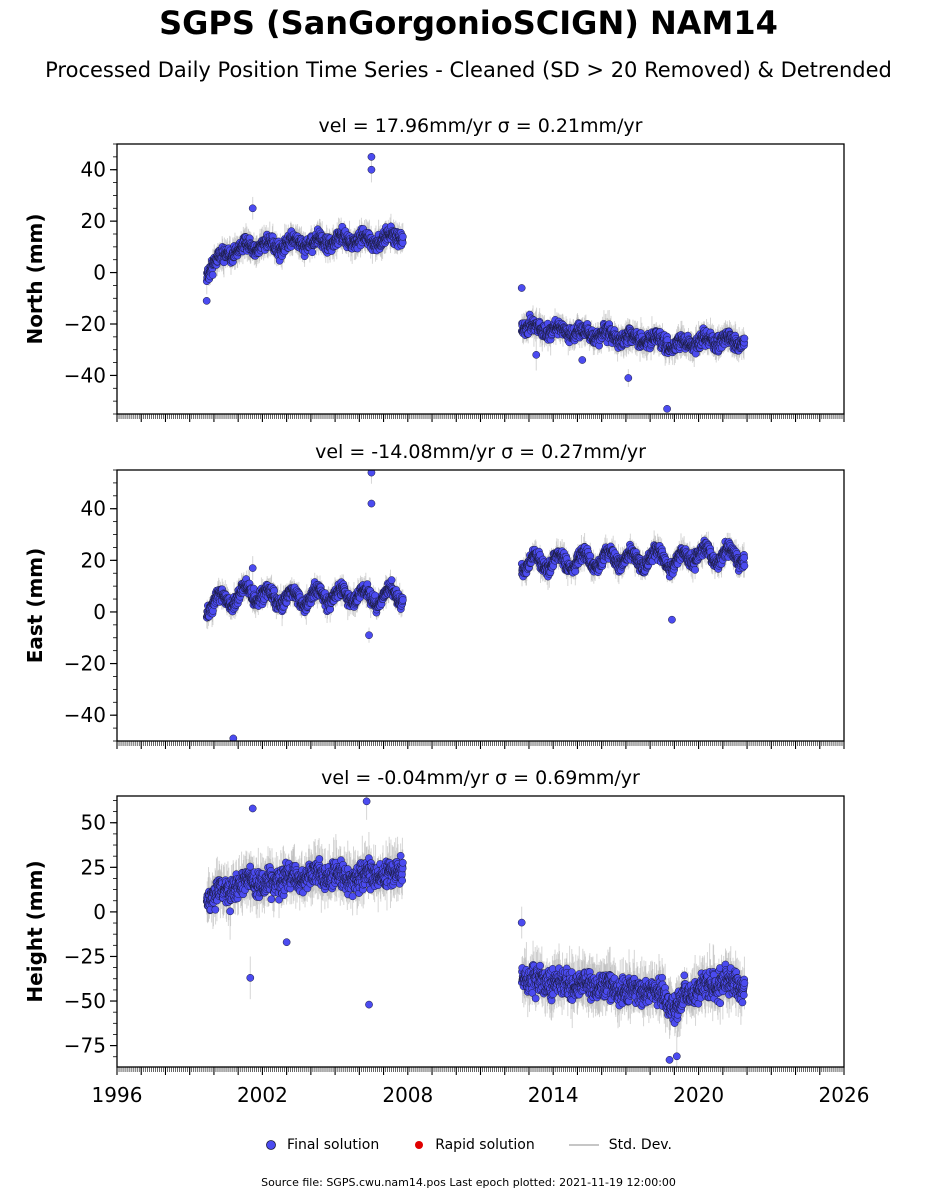 The image size is (937, 1200). Describe the element at coordinates (480, 452) in the screenshot. I see `panel-title: vel = -14.08mm/yr σ = 0.27mm/yr` at that location.